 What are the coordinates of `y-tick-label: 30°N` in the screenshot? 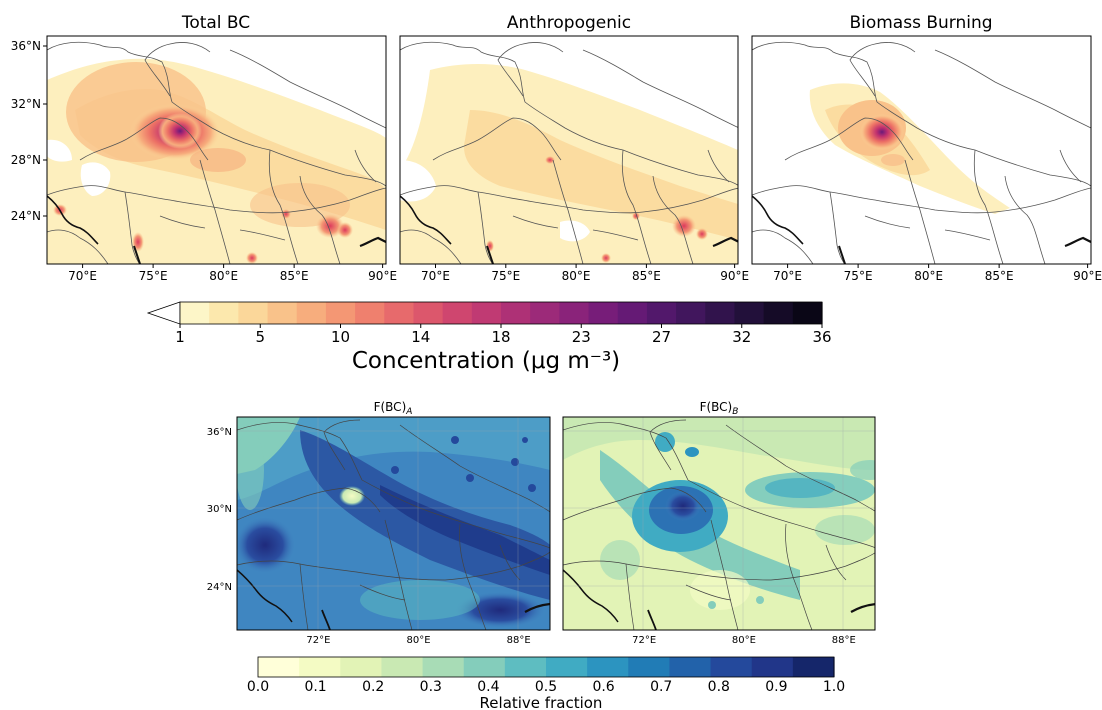 It's located at (219, 509).